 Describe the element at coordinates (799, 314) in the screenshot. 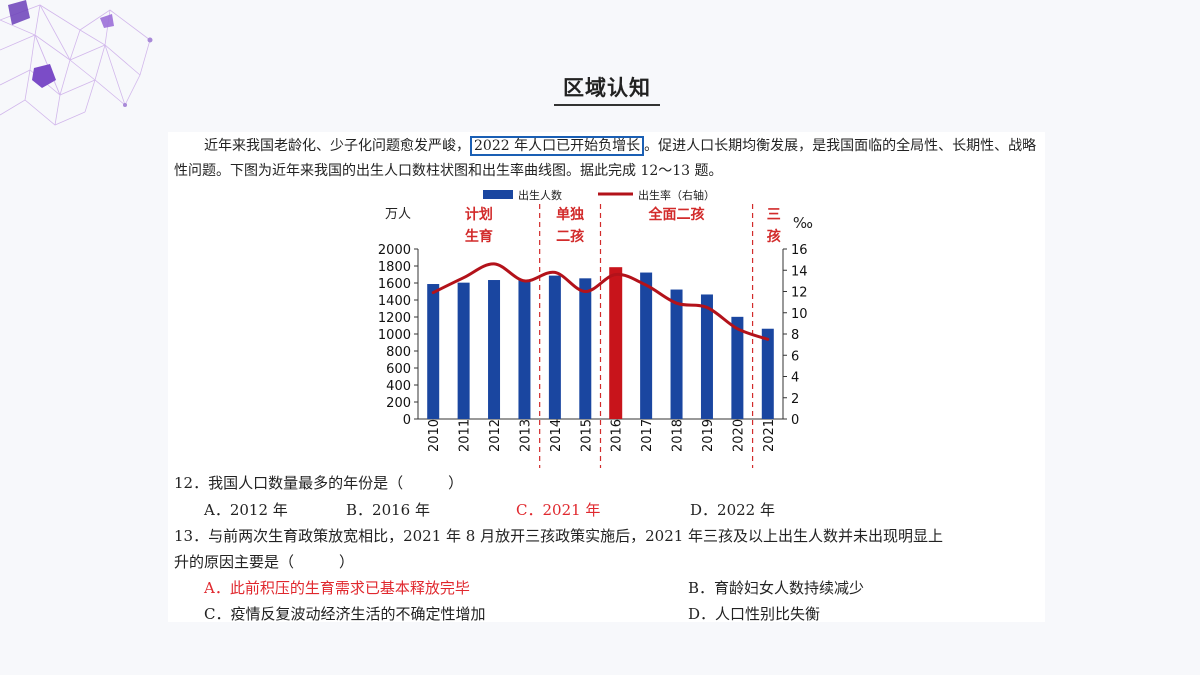

I see `right-tick-label: 10` at that location.